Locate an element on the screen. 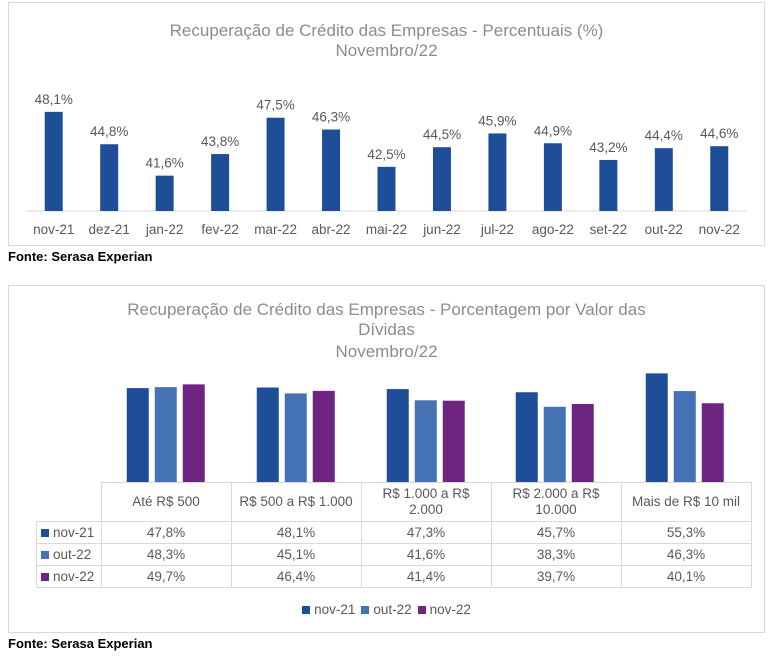  chart1-data-label: 41,6% is located at coordinates (165, 163).